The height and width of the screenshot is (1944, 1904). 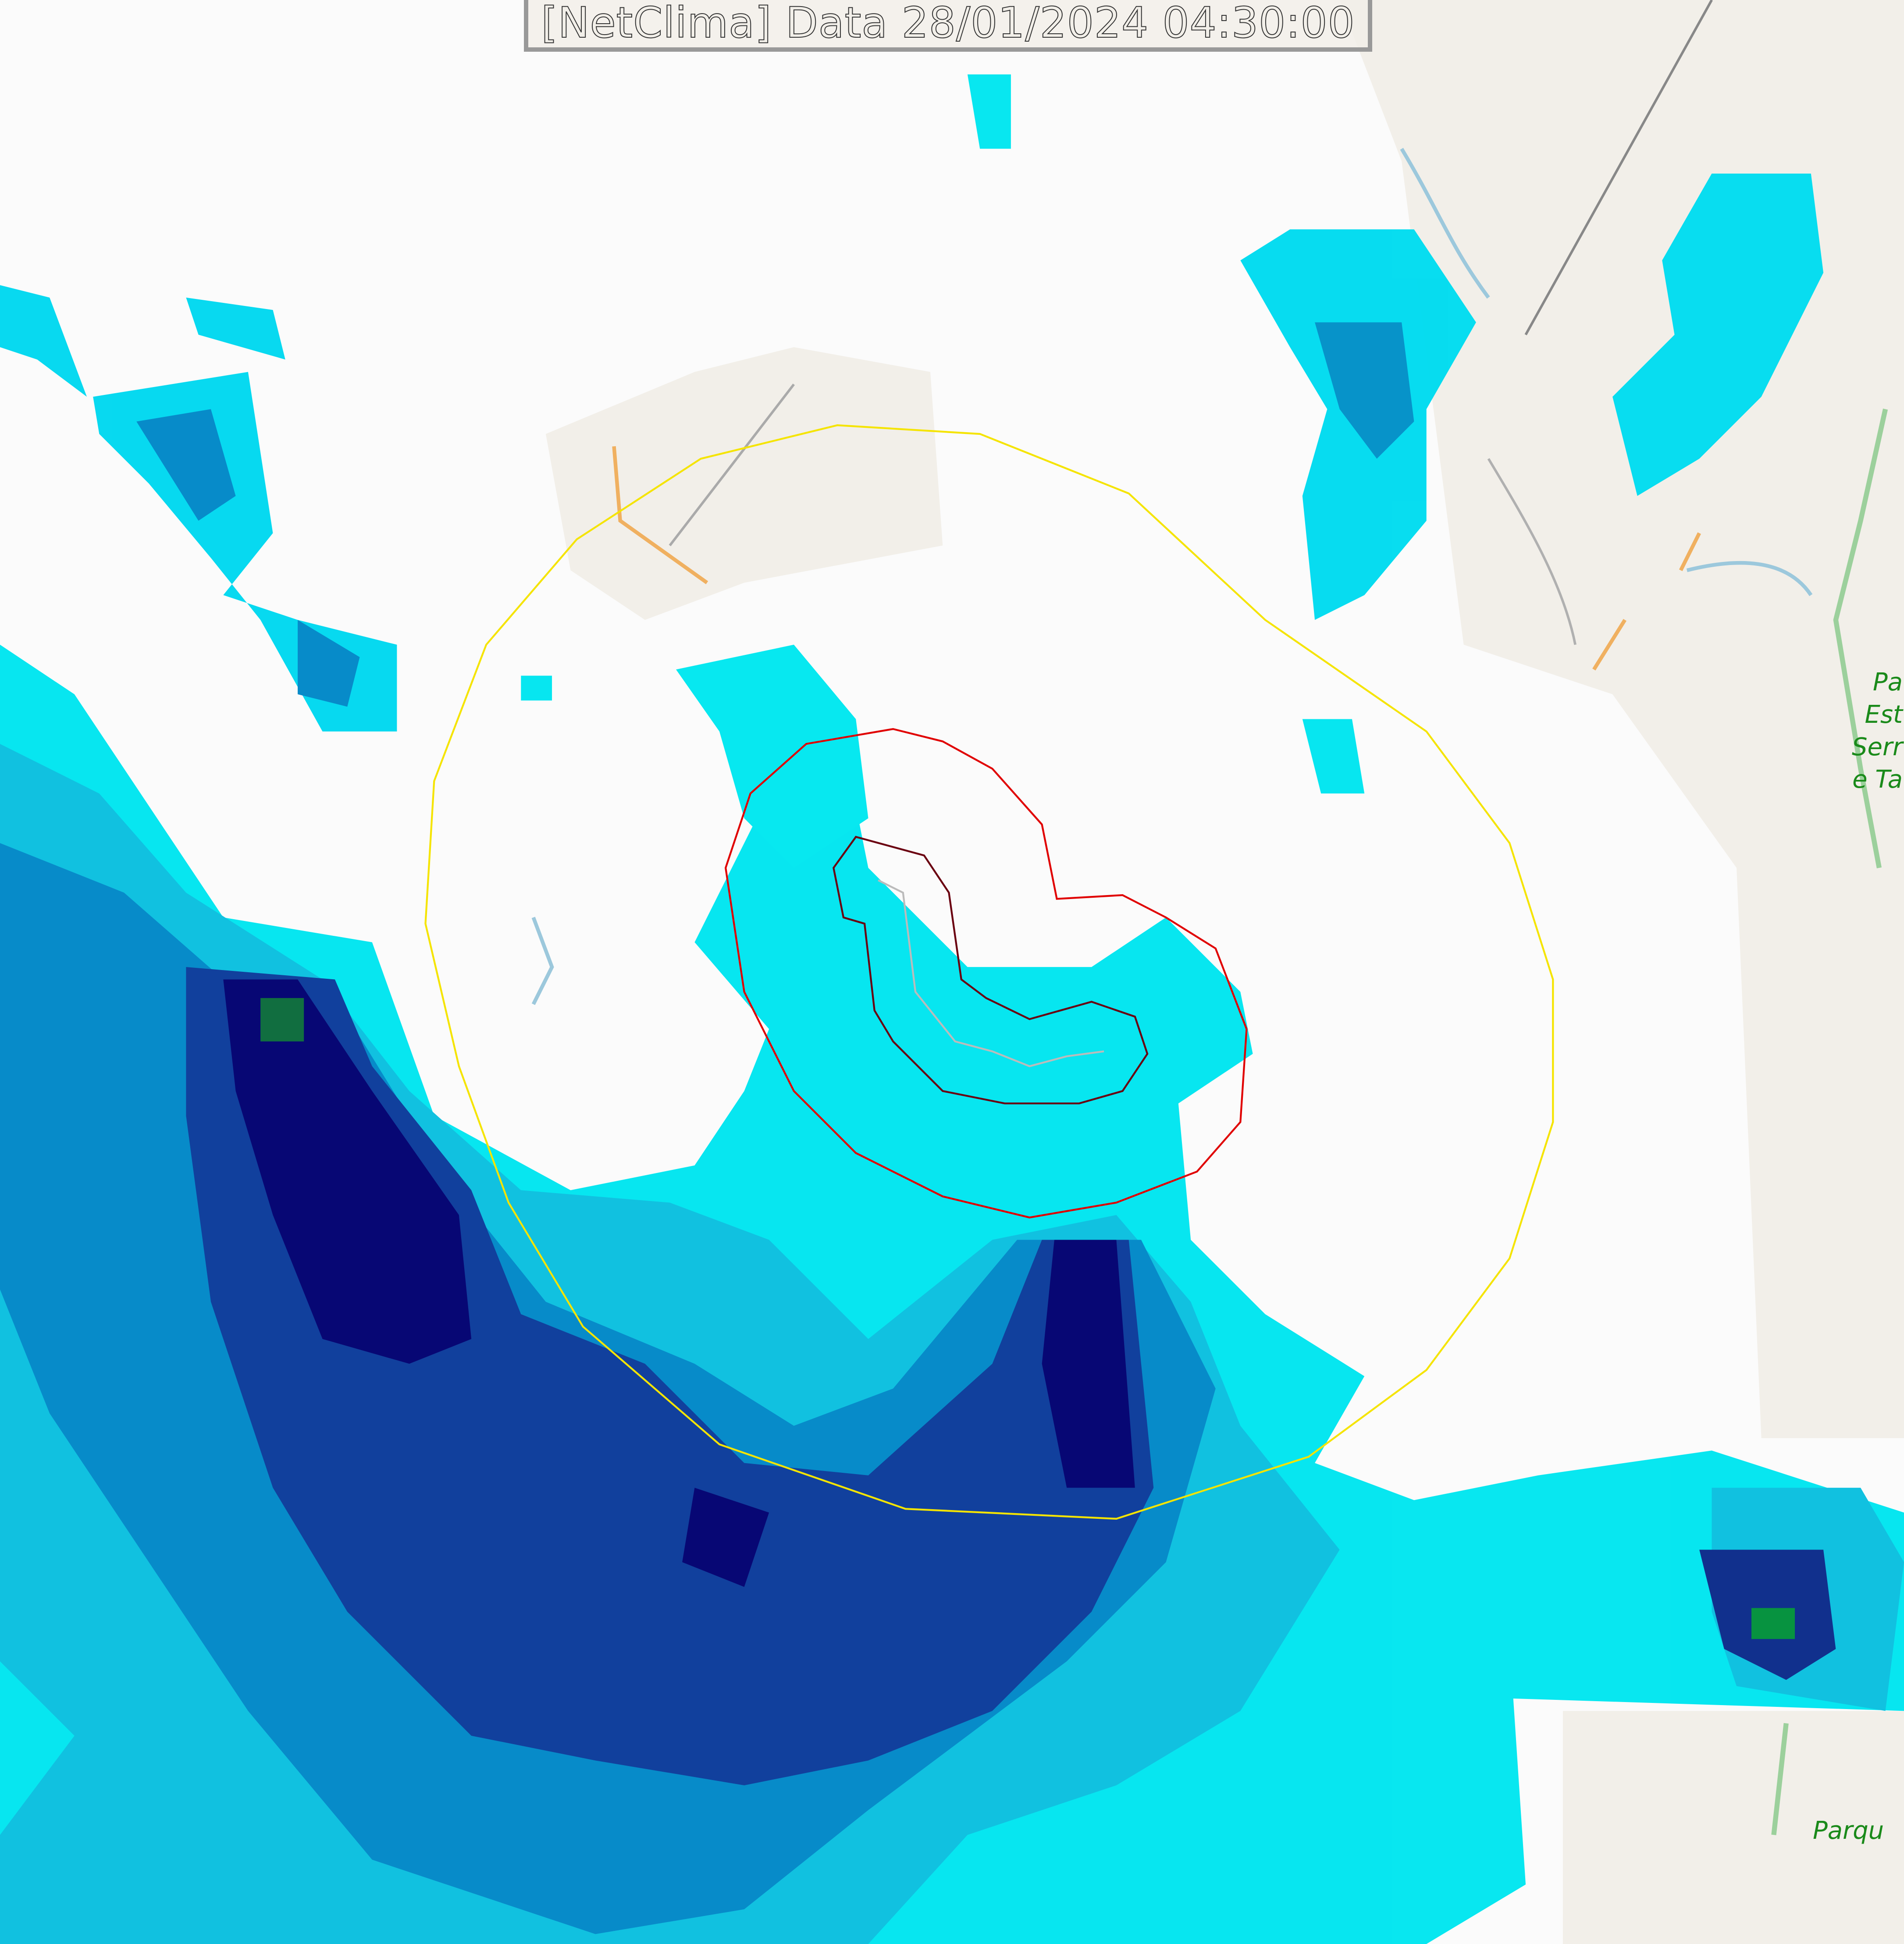 I want to click on park-label-line: Est, so click(x=1884, y=714).